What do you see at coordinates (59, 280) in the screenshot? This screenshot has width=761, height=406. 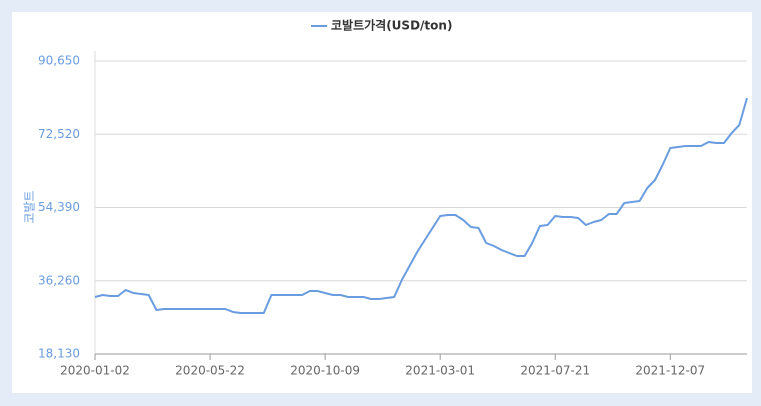 I see `y-tick-label: 36,260` at bounding box center [59, 280].